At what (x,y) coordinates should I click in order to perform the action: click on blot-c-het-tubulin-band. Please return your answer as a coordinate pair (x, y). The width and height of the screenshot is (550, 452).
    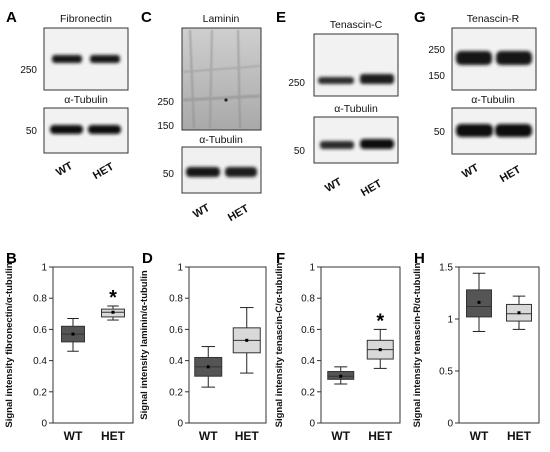
    Looking at the image, I should click on (241, 172).